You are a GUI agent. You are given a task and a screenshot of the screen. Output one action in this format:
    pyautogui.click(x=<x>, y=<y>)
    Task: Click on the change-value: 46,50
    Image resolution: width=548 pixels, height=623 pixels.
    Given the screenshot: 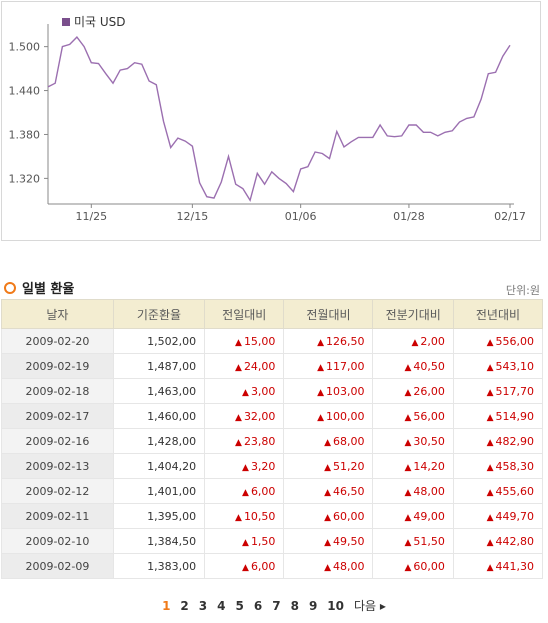 What is the action you would take?
    pyautogui.click(x=348, y=491)
    